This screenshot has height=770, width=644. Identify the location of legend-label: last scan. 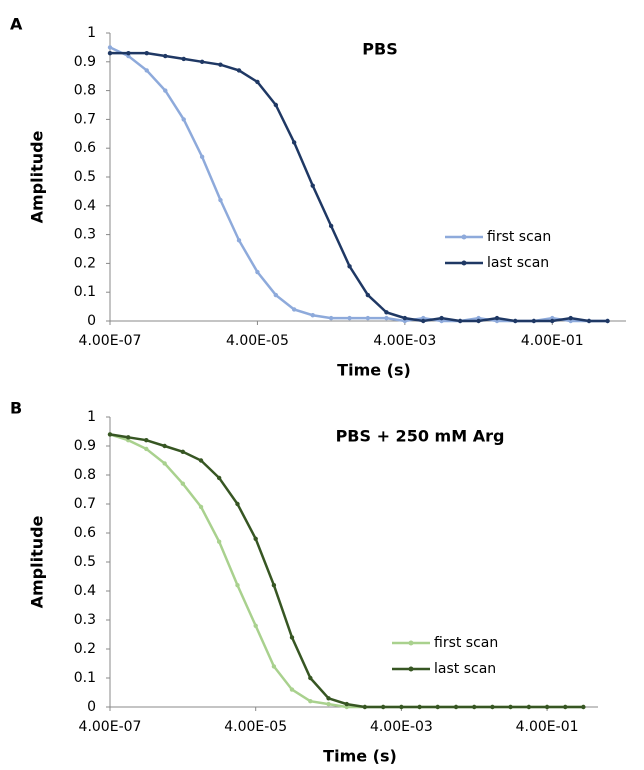
(518, 263).